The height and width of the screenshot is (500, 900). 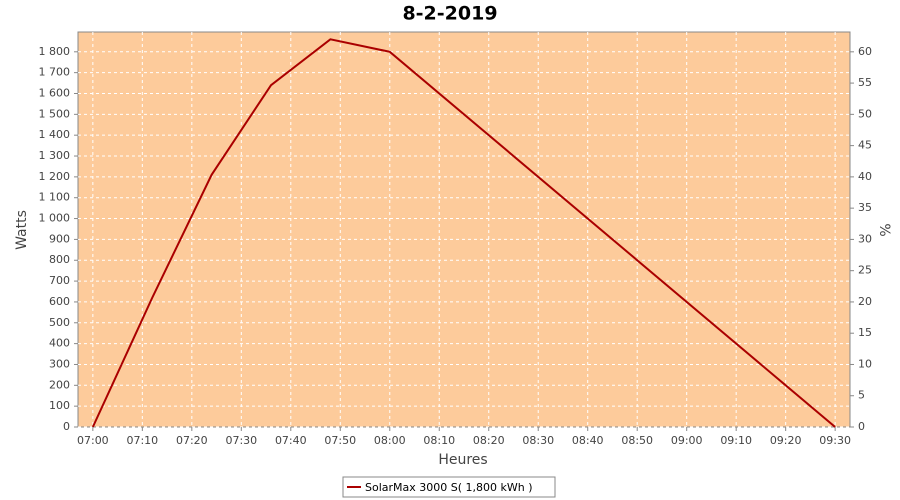 What do you see at coordinates (865, 363) in the screenshot?
I see `y2-tick-label: 10` at bounding box center [865, 363].